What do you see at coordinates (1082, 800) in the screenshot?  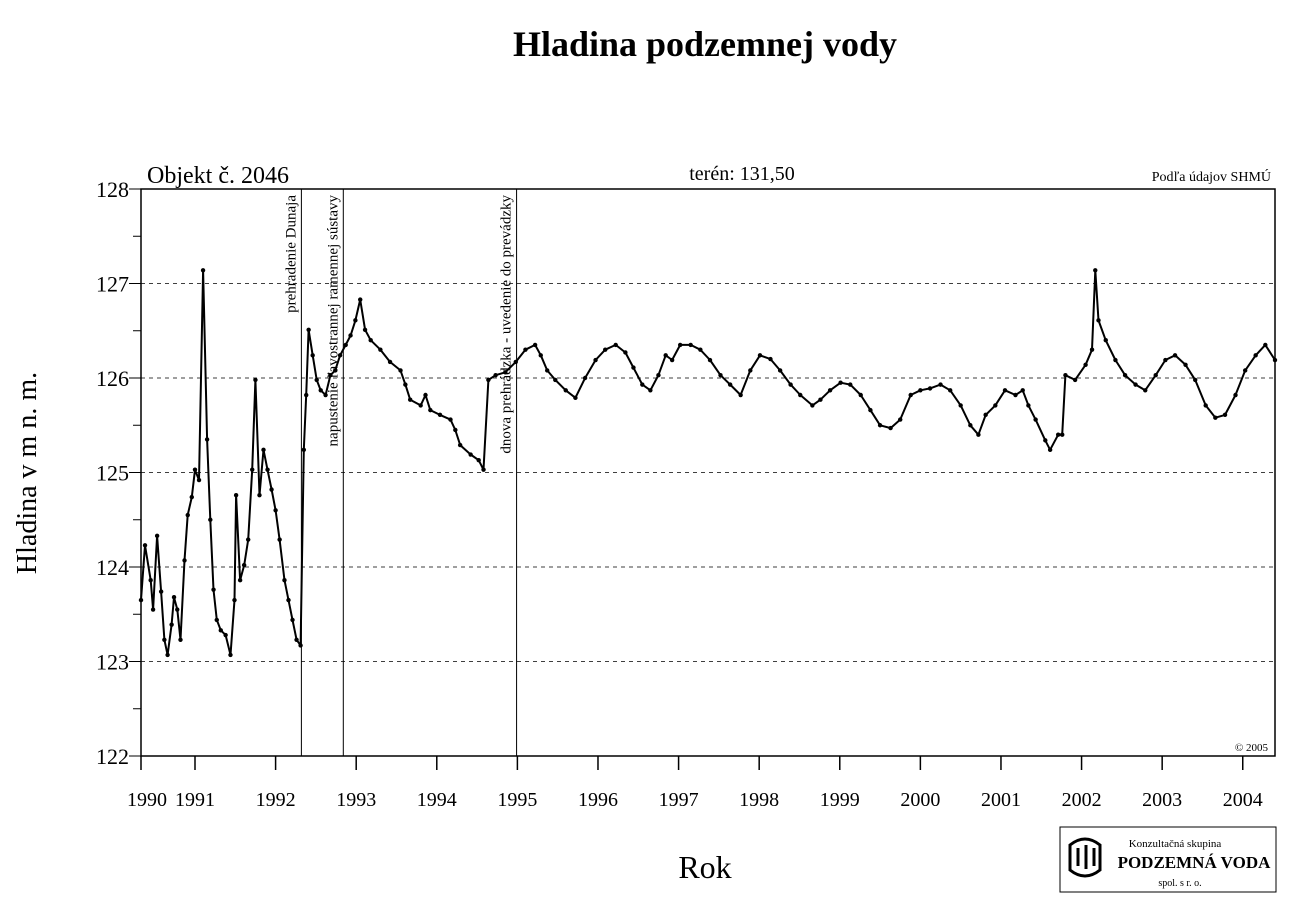 I see `x-tick-label: 2002` at bounding box center [1082, 800].